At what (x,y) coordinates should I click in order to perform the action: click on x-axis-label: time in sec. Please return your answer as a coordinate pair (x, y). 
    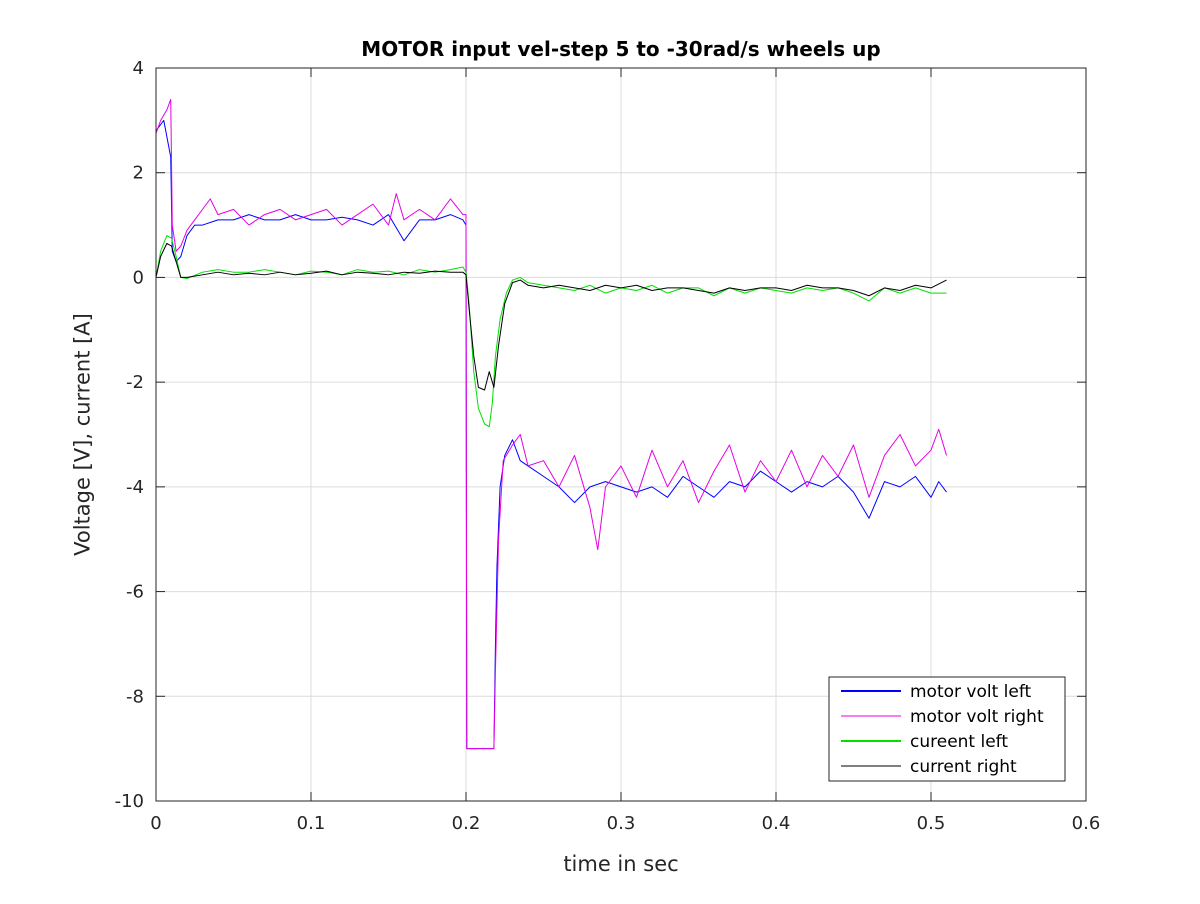
    Looking at the image, I should click on (620, 864).